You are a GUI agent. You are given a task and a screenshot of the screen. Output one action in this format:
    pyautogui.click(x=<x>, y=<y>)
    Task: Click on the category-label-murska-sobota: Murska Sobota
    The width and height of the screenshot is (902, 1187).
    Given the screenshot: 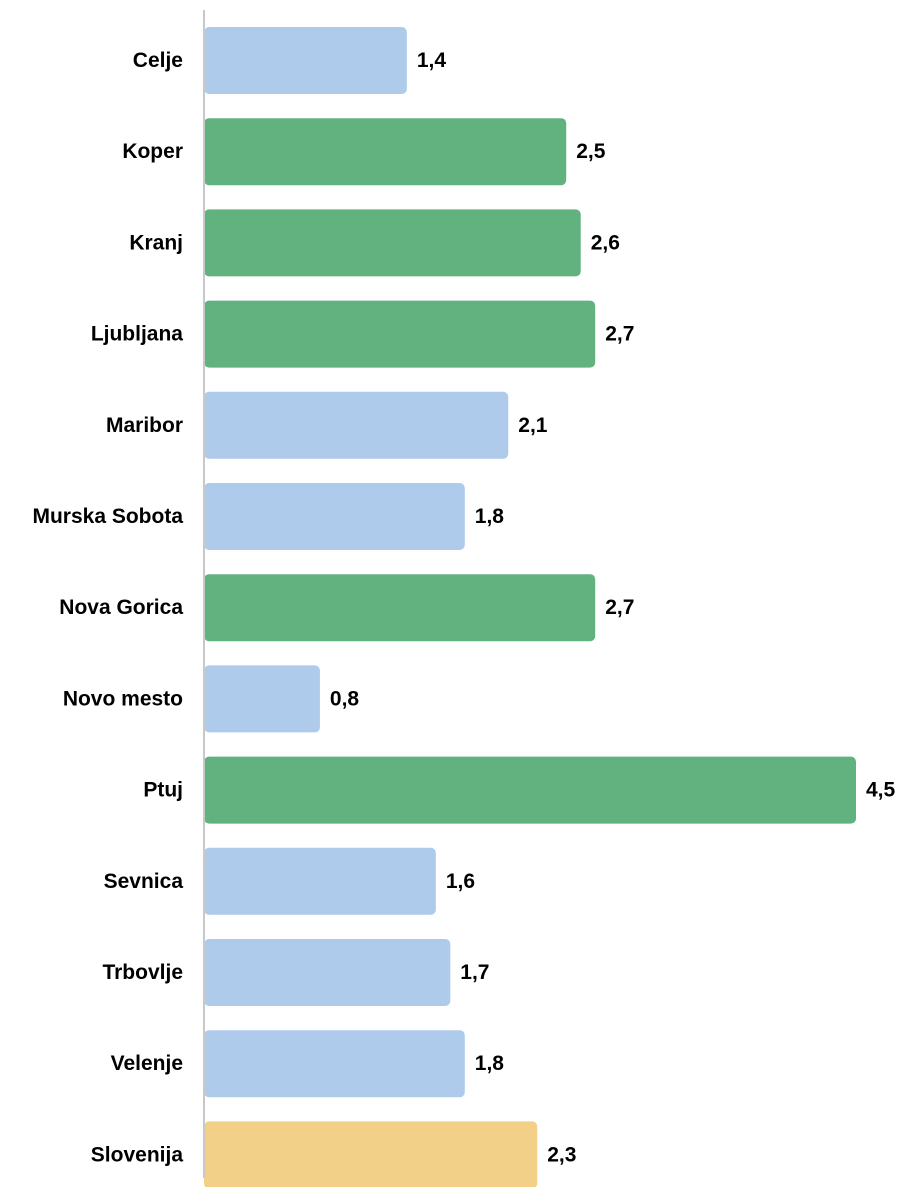 What is the action you would take?
    pyautogui.click(x=107, y=516)
    